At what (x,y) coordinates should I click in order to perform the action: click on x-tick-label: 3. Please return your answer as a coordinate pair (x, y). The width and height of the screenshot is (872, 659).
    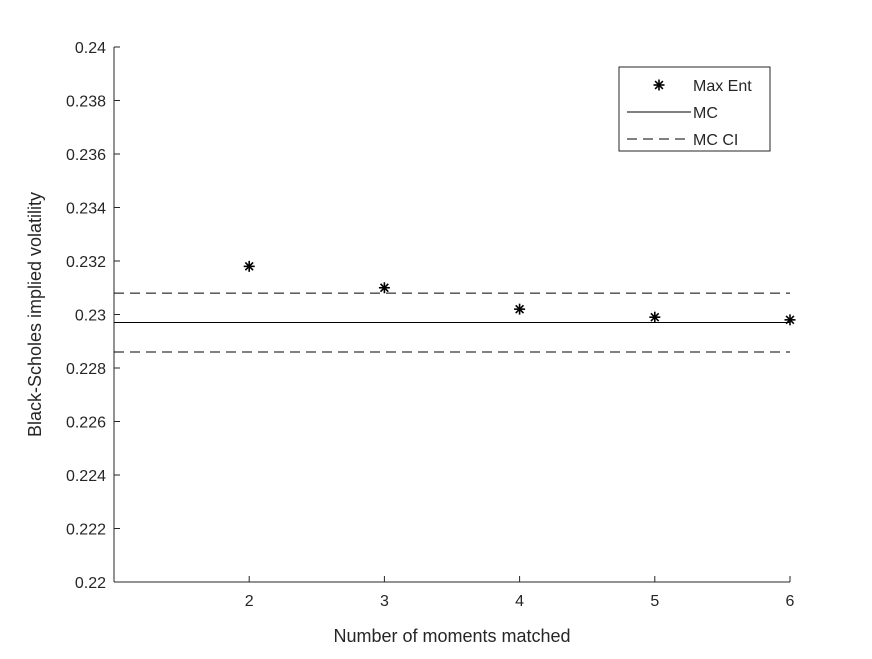
    Looking at the image, I should click on (384, 601).